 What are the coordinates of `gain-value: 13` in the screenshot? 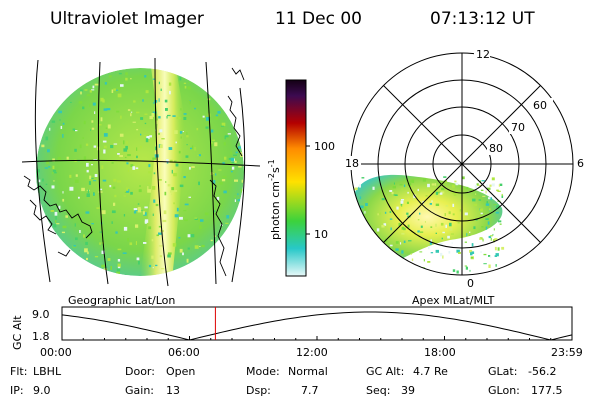 It's located at (173, 390).